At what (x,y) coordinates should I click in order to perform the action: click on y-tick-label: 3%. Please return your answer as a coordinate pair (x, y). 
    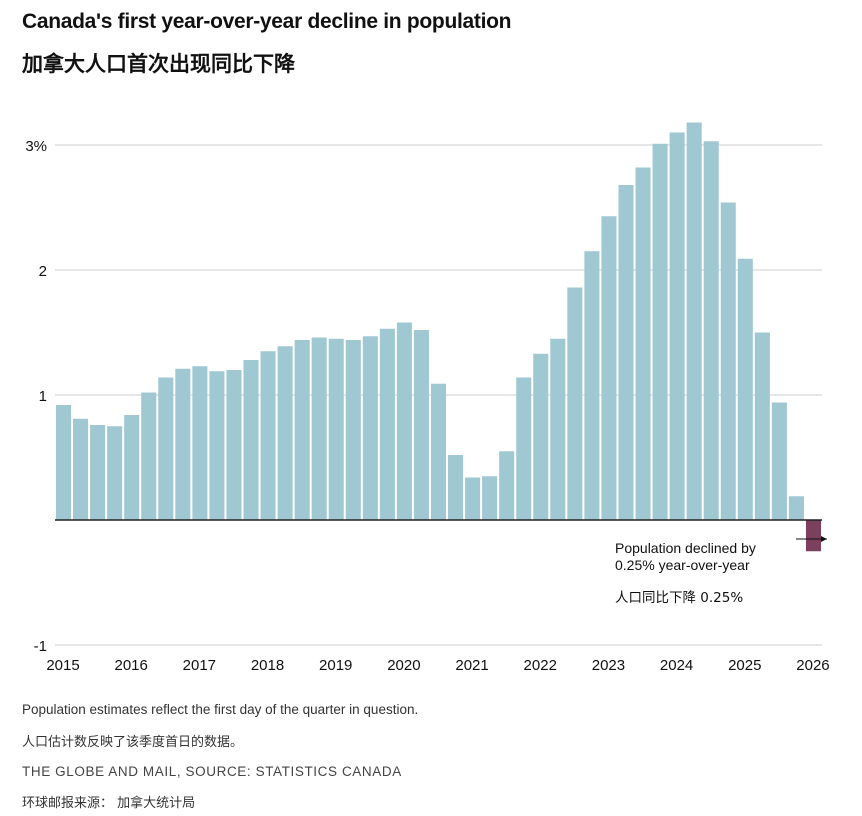
    Looking at the image, I should click on (36, 146).